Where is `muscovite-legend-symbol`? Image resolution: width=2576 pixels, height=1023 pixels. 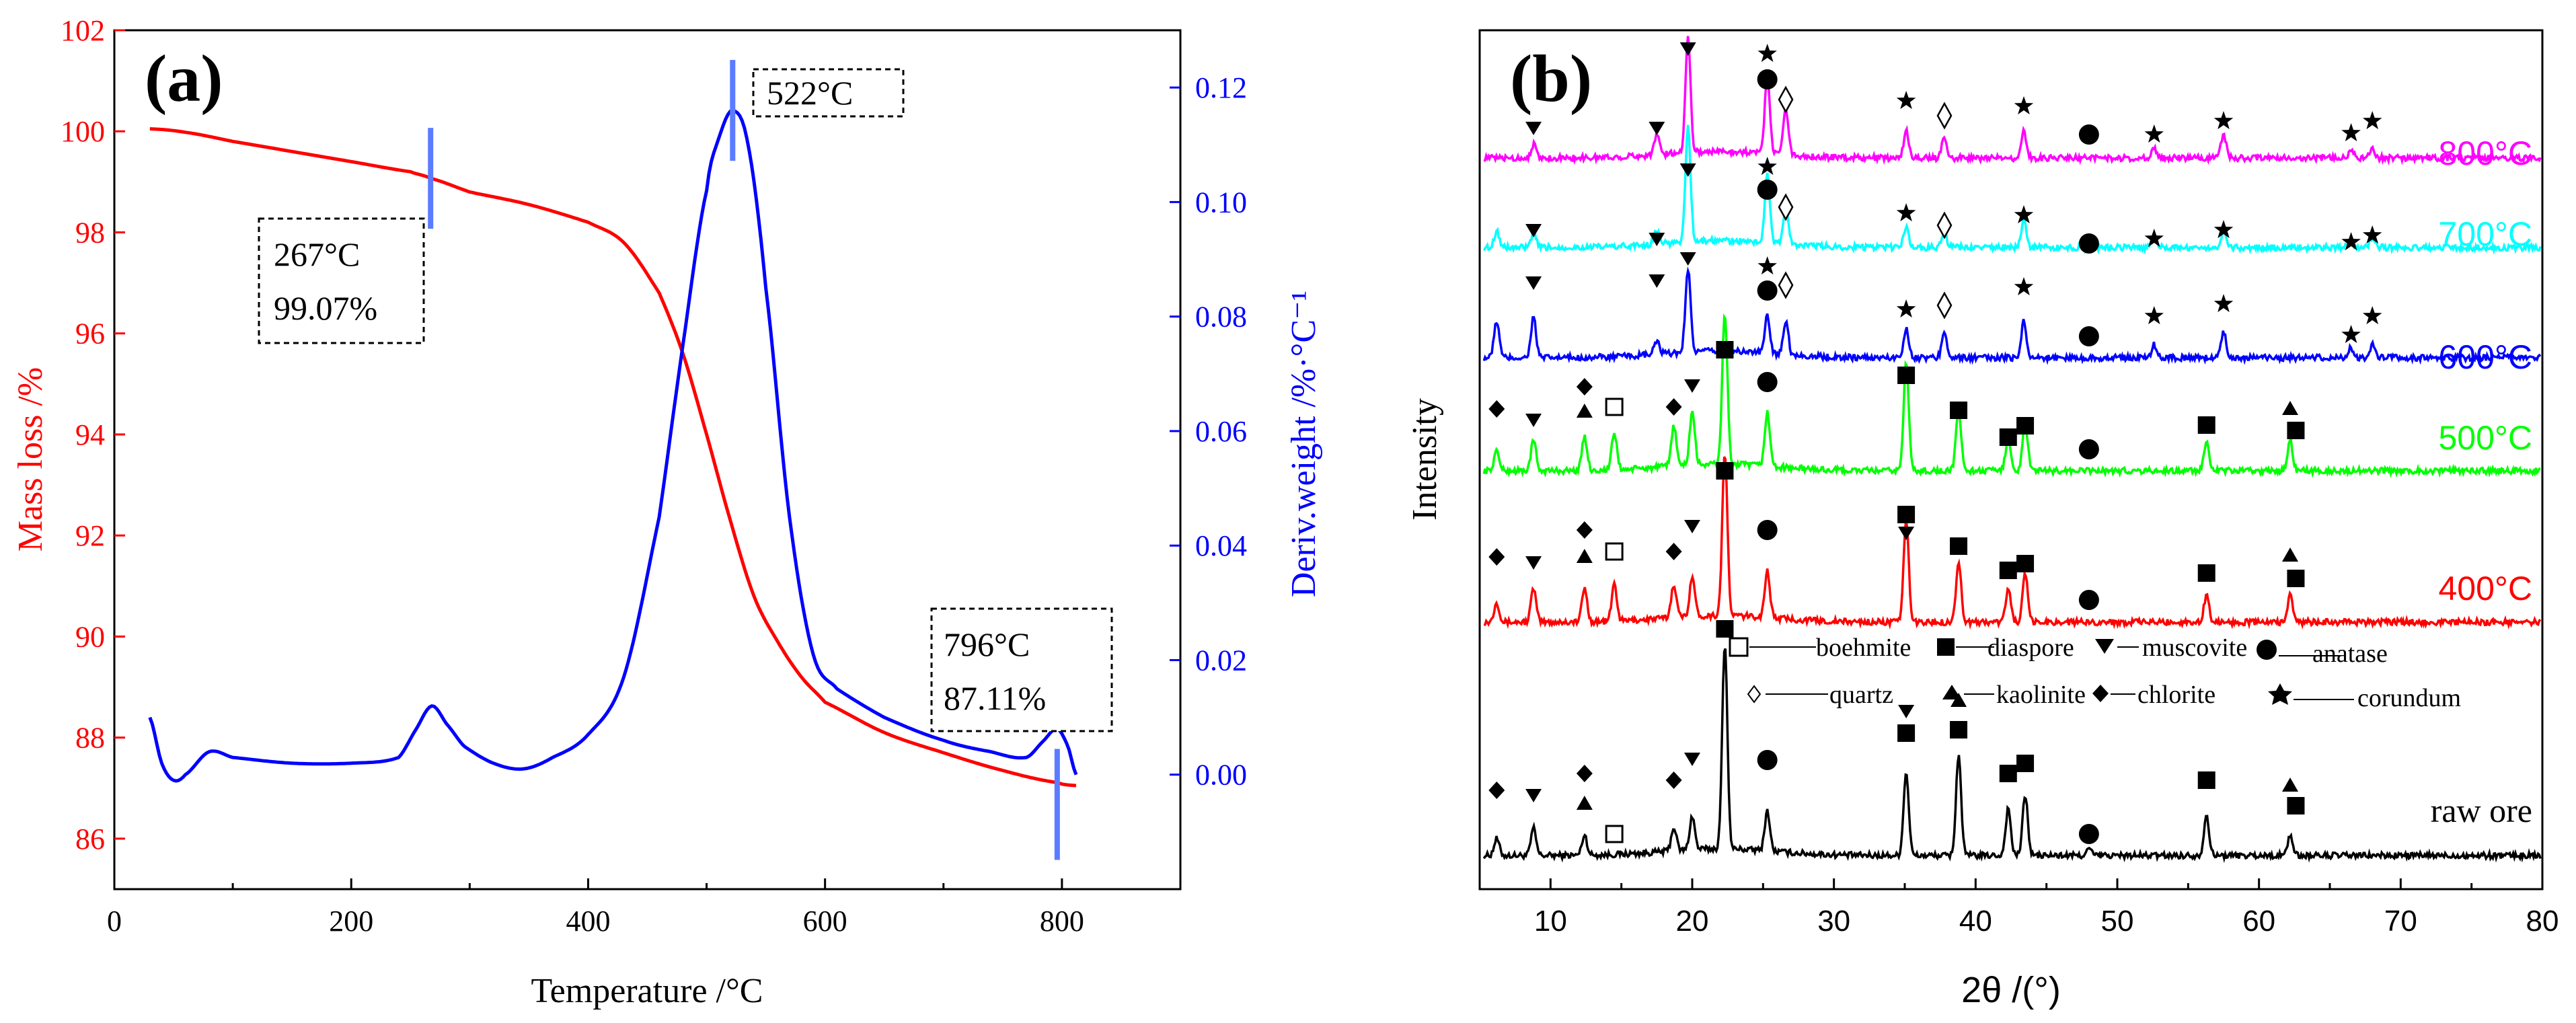
muscovite-legend-symbol is located at coordinates (2104, 646).